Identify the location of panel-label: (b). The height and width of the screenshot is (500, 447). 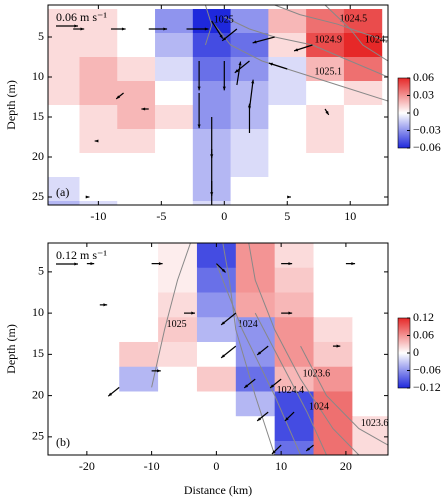
(63, 442).